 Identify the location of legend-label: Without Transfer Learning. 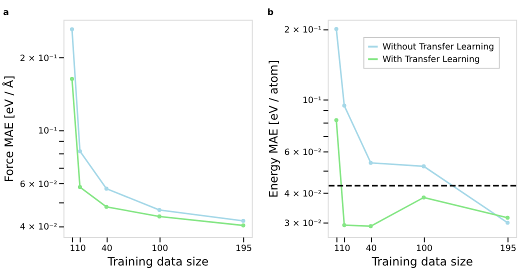
(438, 47).